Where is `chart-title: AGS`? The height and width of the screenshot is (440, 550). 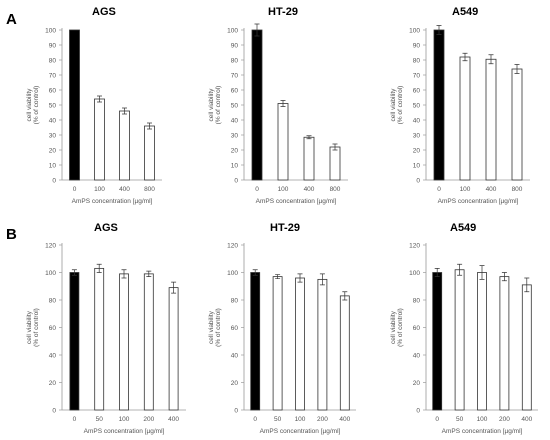
chart-title: AGS is located at coordinates (104, 12).